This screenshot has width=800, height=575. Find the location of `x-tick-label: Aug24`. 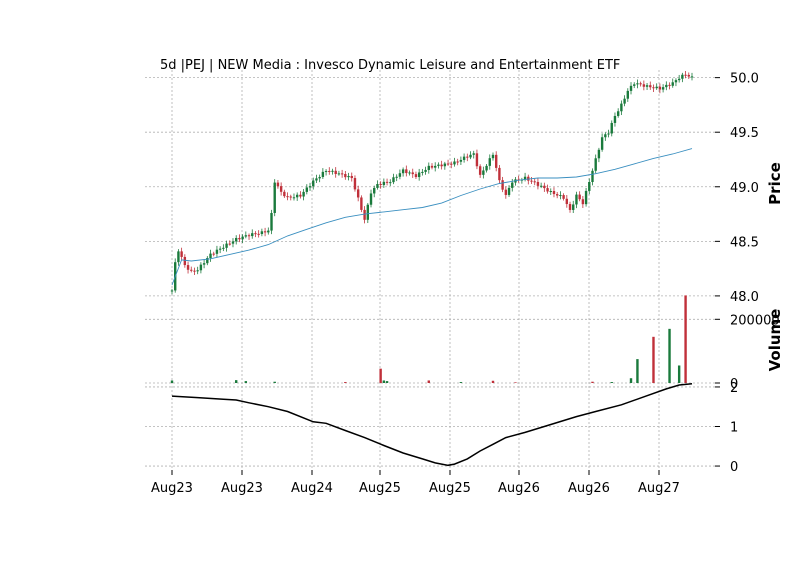

x-tick-label: Aug24 is located at coordinates (312, 488).